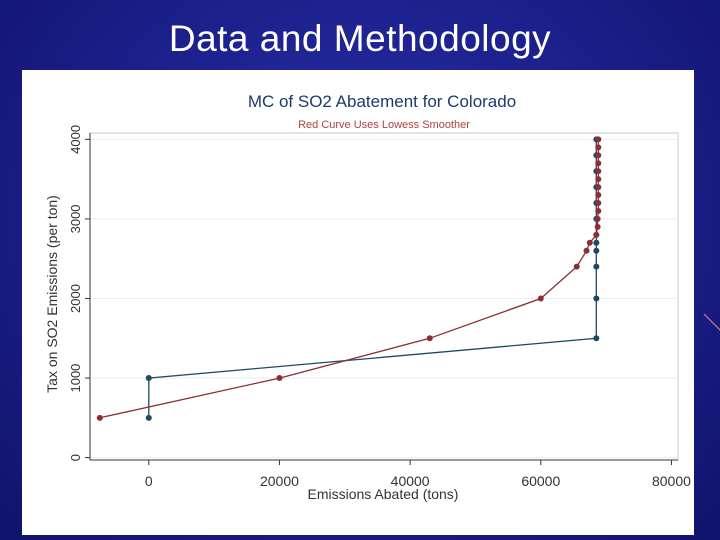 This screenshot has width=720, height=540. What do you see at coordinates (75, 298) in the screenshot?
I see `y-tick-label: 2000` at bounding box center [75, 298].